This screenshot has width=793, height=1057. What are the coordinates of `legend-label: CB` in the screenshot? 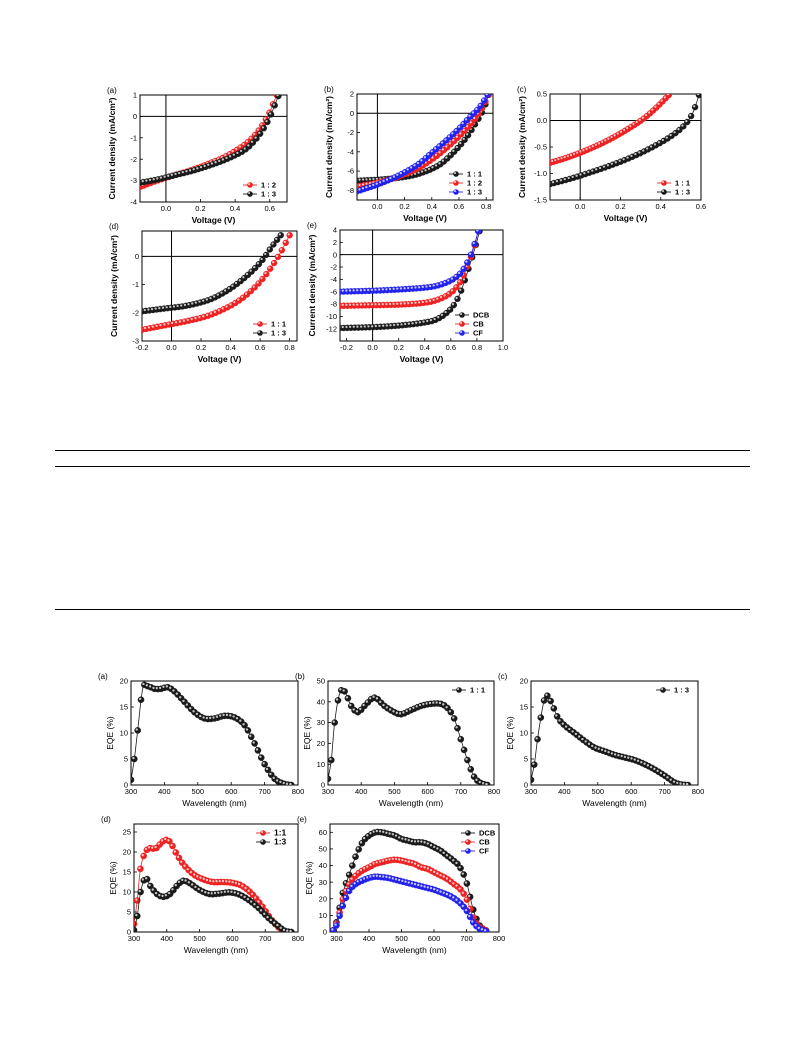 It's located at (484, 842).